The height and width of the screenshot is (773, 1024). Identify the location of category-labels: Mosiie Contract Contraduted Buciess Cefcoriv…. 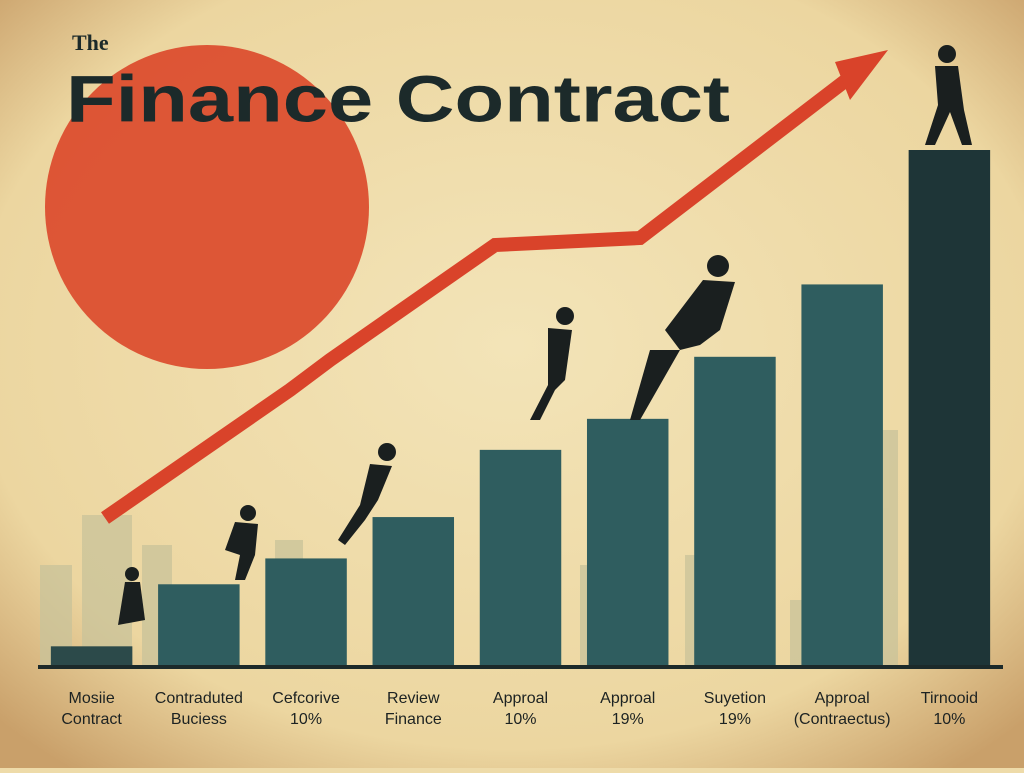
(519, 709).